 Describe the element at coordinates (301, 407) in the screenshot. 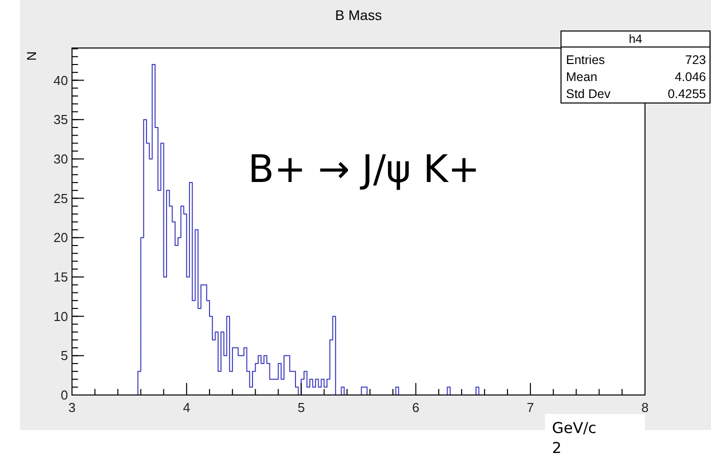

I see `x-tick-label: 5` at that location.